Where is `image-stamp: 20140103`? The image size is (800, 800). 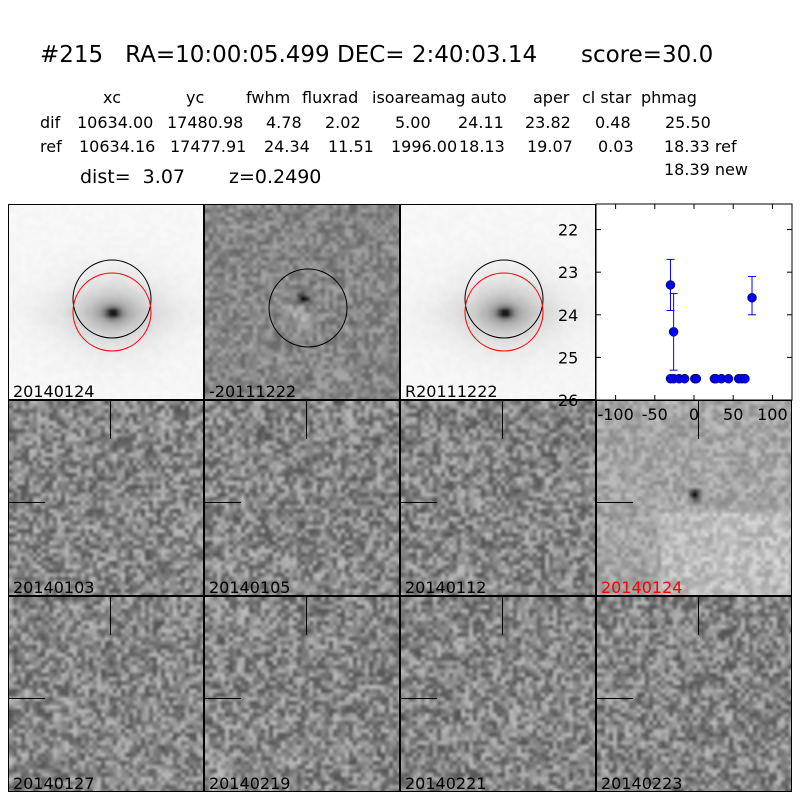 image-stamp: 20140103 is located at coordinates (106, 498).